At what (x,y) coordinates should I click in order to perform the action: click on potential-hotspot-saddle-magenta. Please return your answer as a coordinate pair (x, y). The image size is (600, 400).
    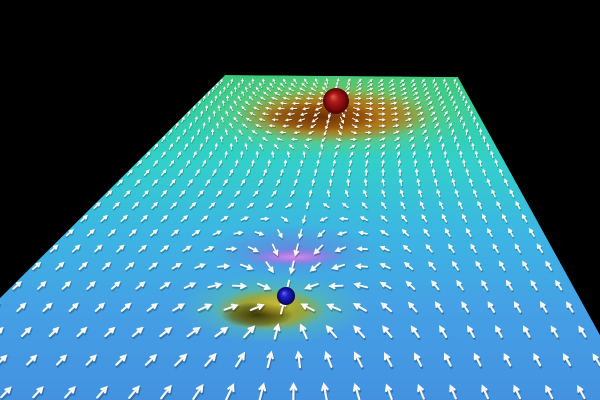
    Looking at the image, I should click on (294, 257).